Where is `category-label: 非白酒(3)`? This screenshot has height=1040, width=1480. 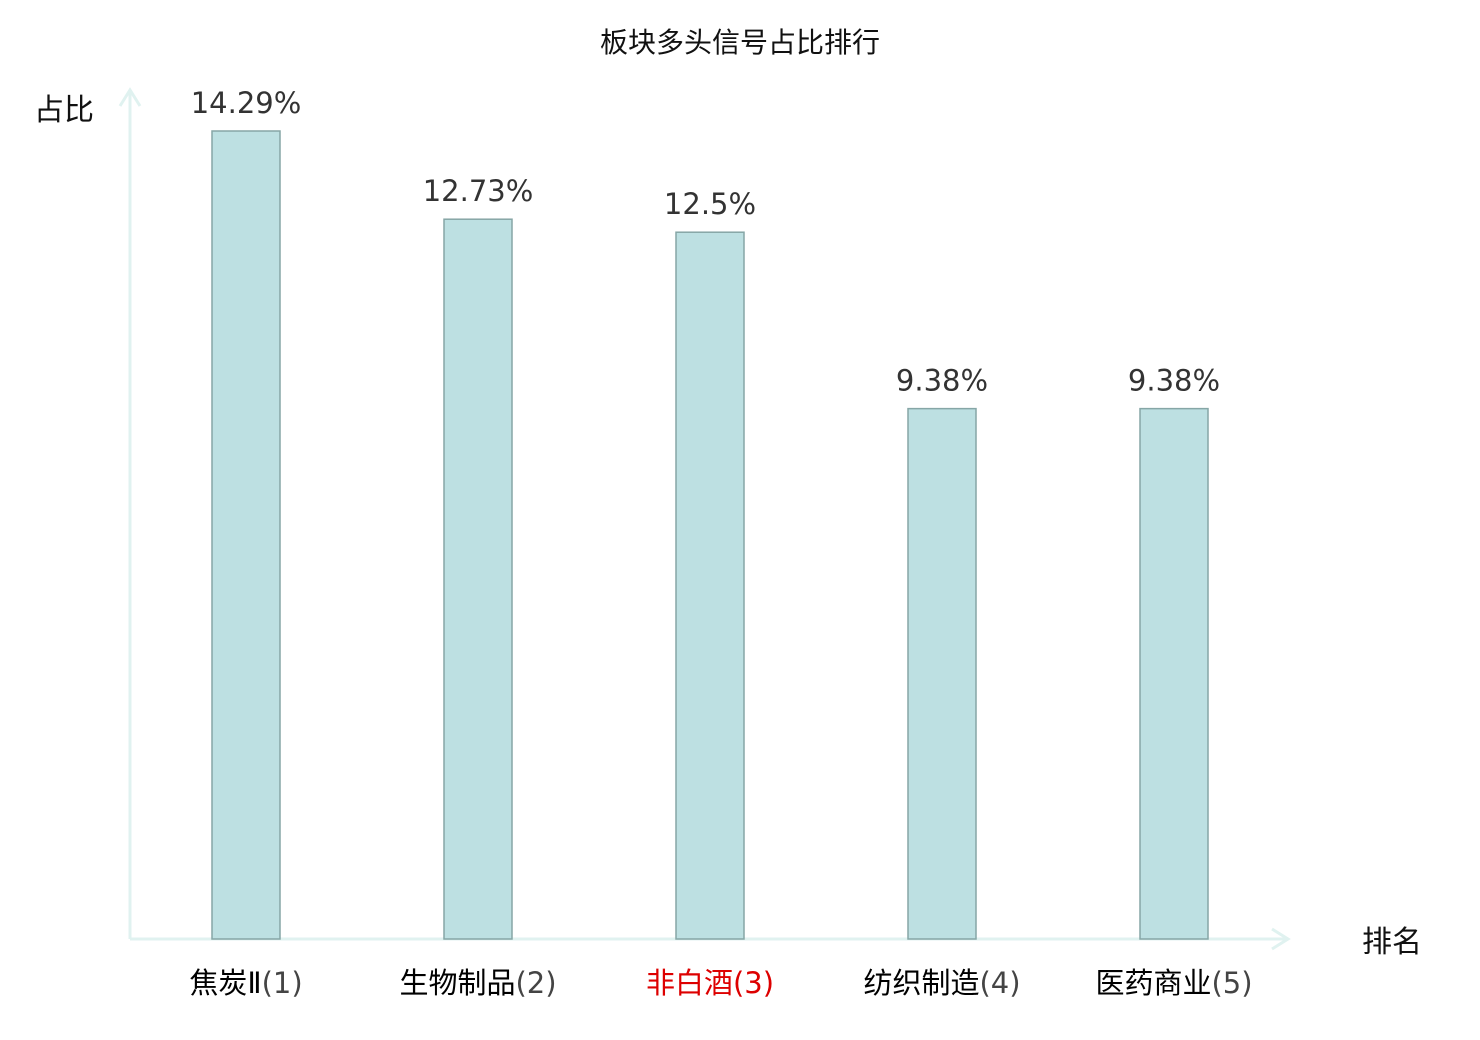 category-label: 非白酒(3) is located at coordinates (710, 983).